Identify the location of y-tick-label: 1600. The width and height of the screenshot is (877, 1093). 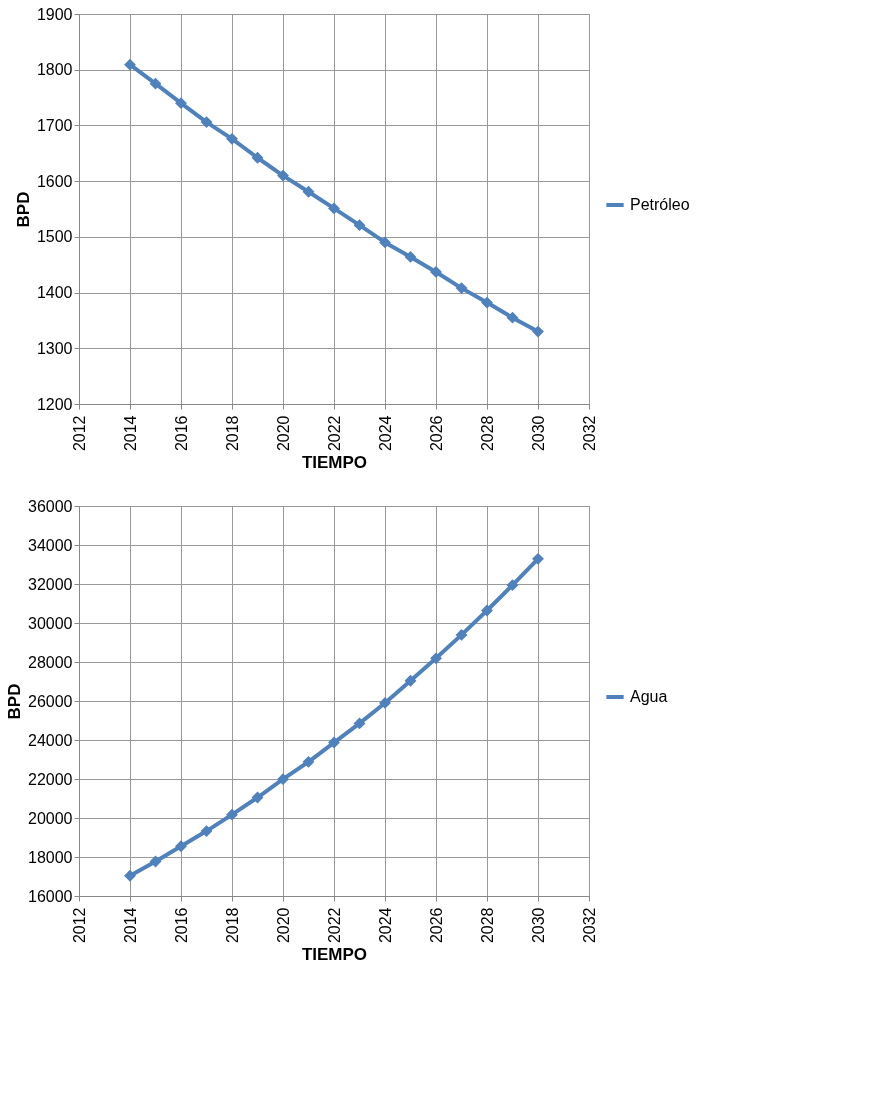
(54, 181).